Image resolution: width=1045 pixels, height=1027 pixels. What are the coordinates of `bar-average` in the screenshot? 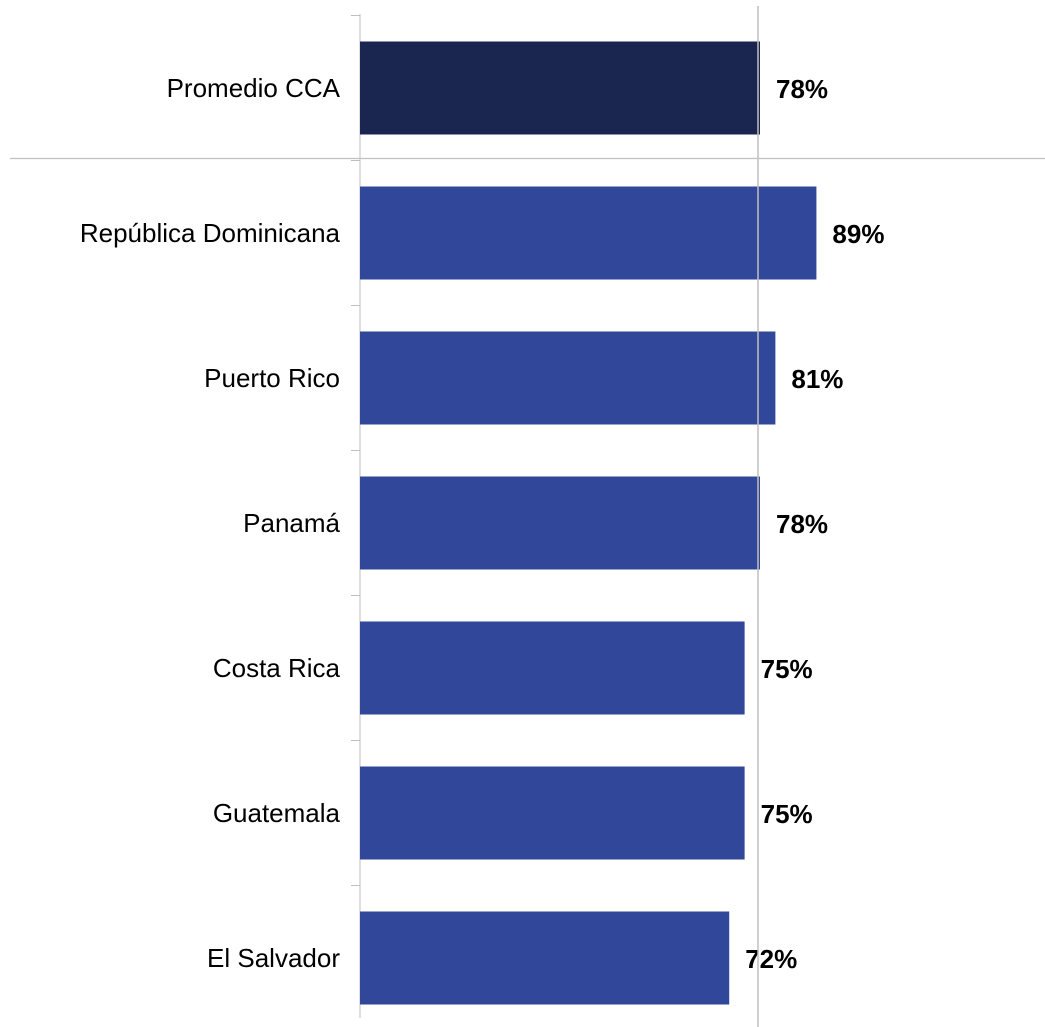 It's located at (560, 88).